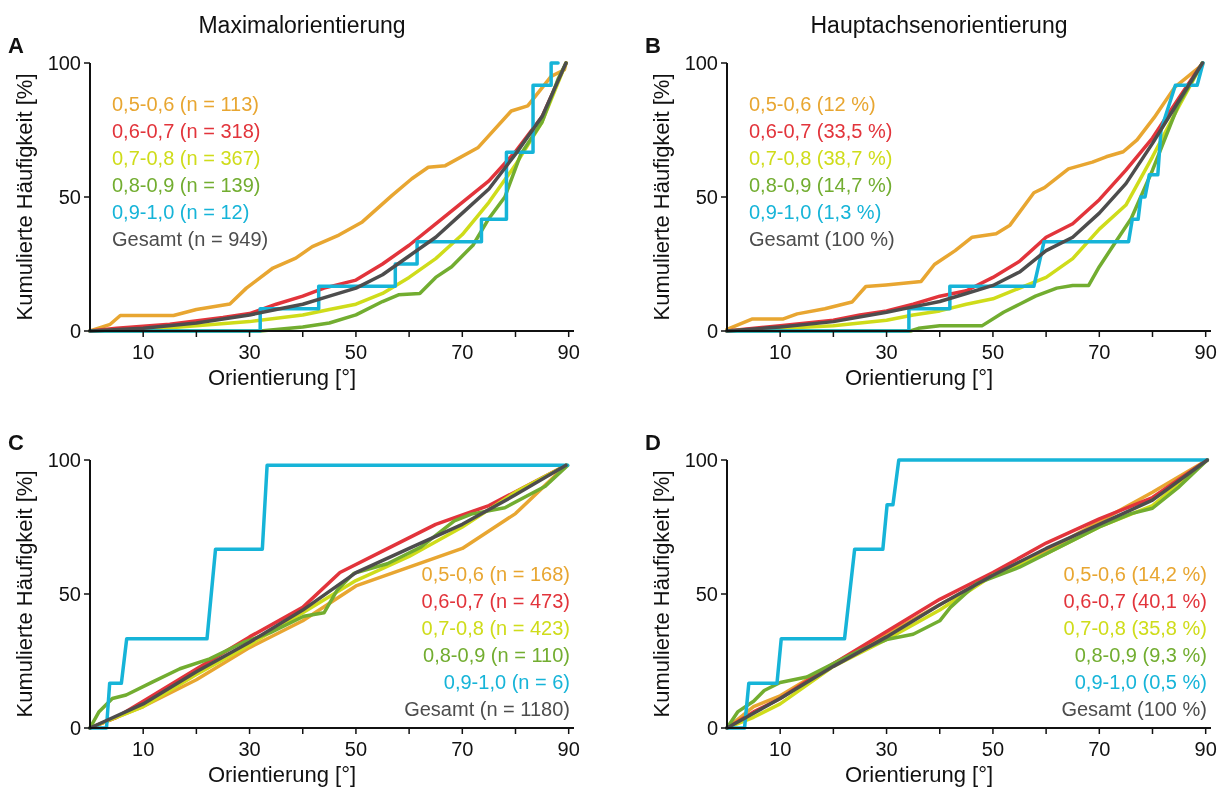 This screenshot has height=794, width=1223. I want to click on text: 0,5-0,6 (n = 113), so click(185, 104).